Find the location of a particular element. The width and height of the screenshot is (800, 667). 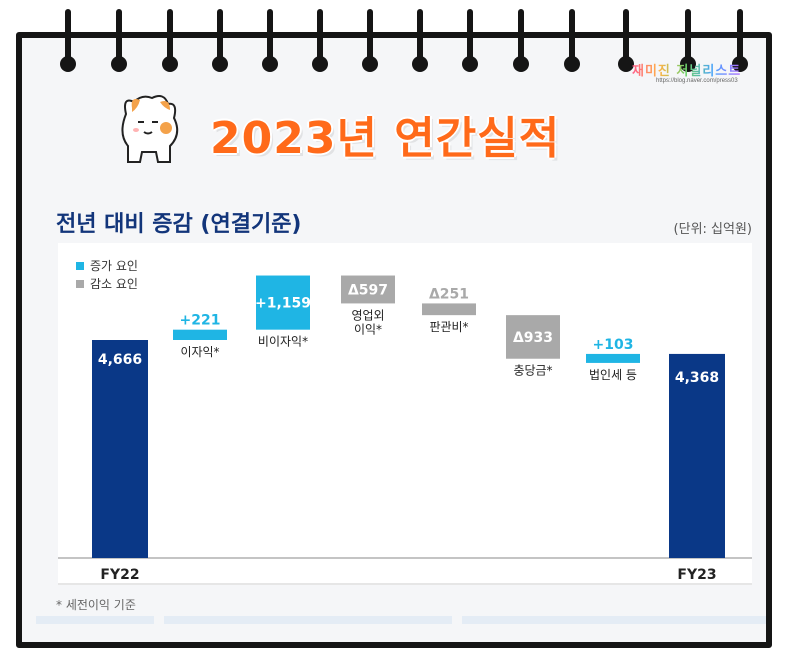

x-tick-label-end: FY23 is located at coordinates (696, 575).